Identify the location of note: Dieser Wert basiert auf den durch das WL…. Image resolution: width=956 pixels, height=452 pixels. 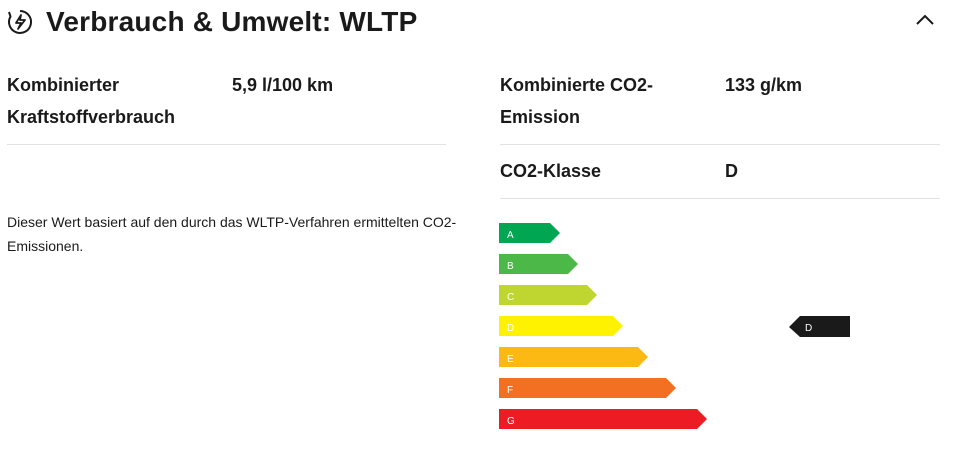
(232, 234).